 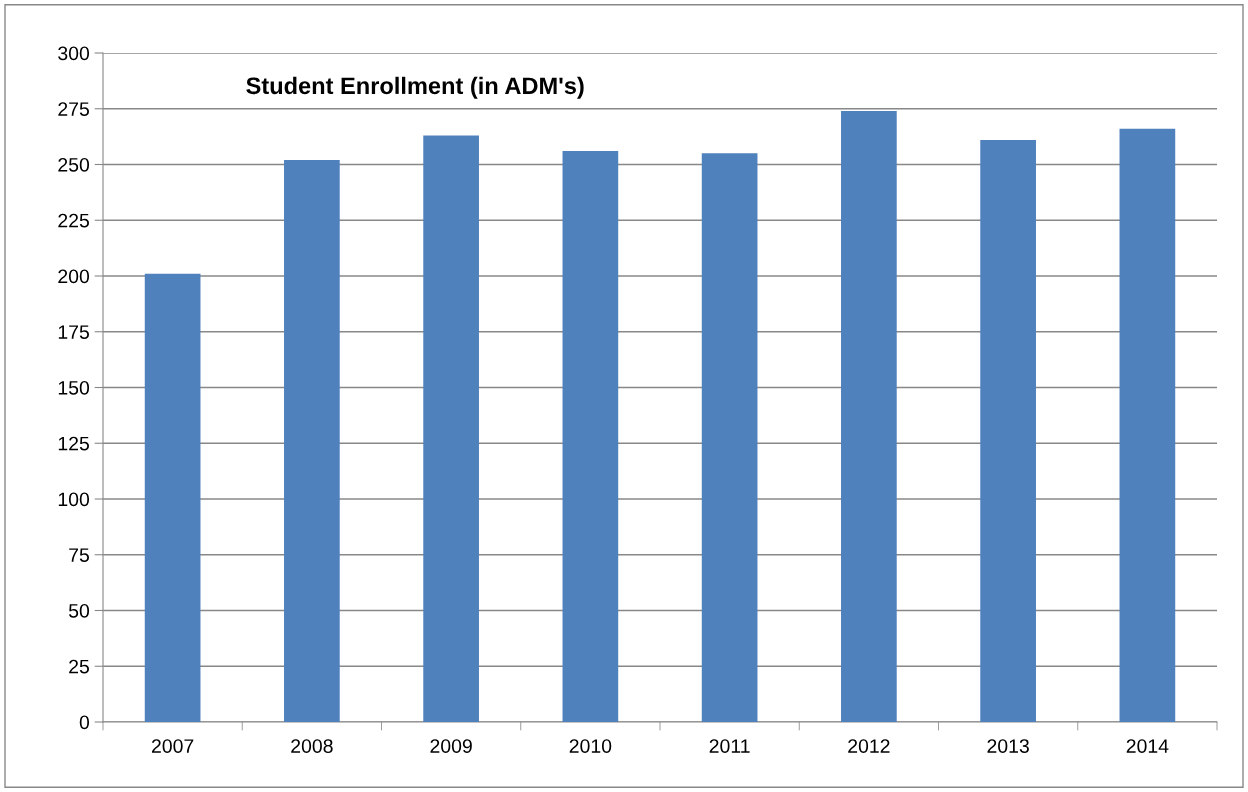 What do you see at coordinates (74, 164) in the screenshot?
I see `y-tick-label: 250` at bounding box center [74, 164].